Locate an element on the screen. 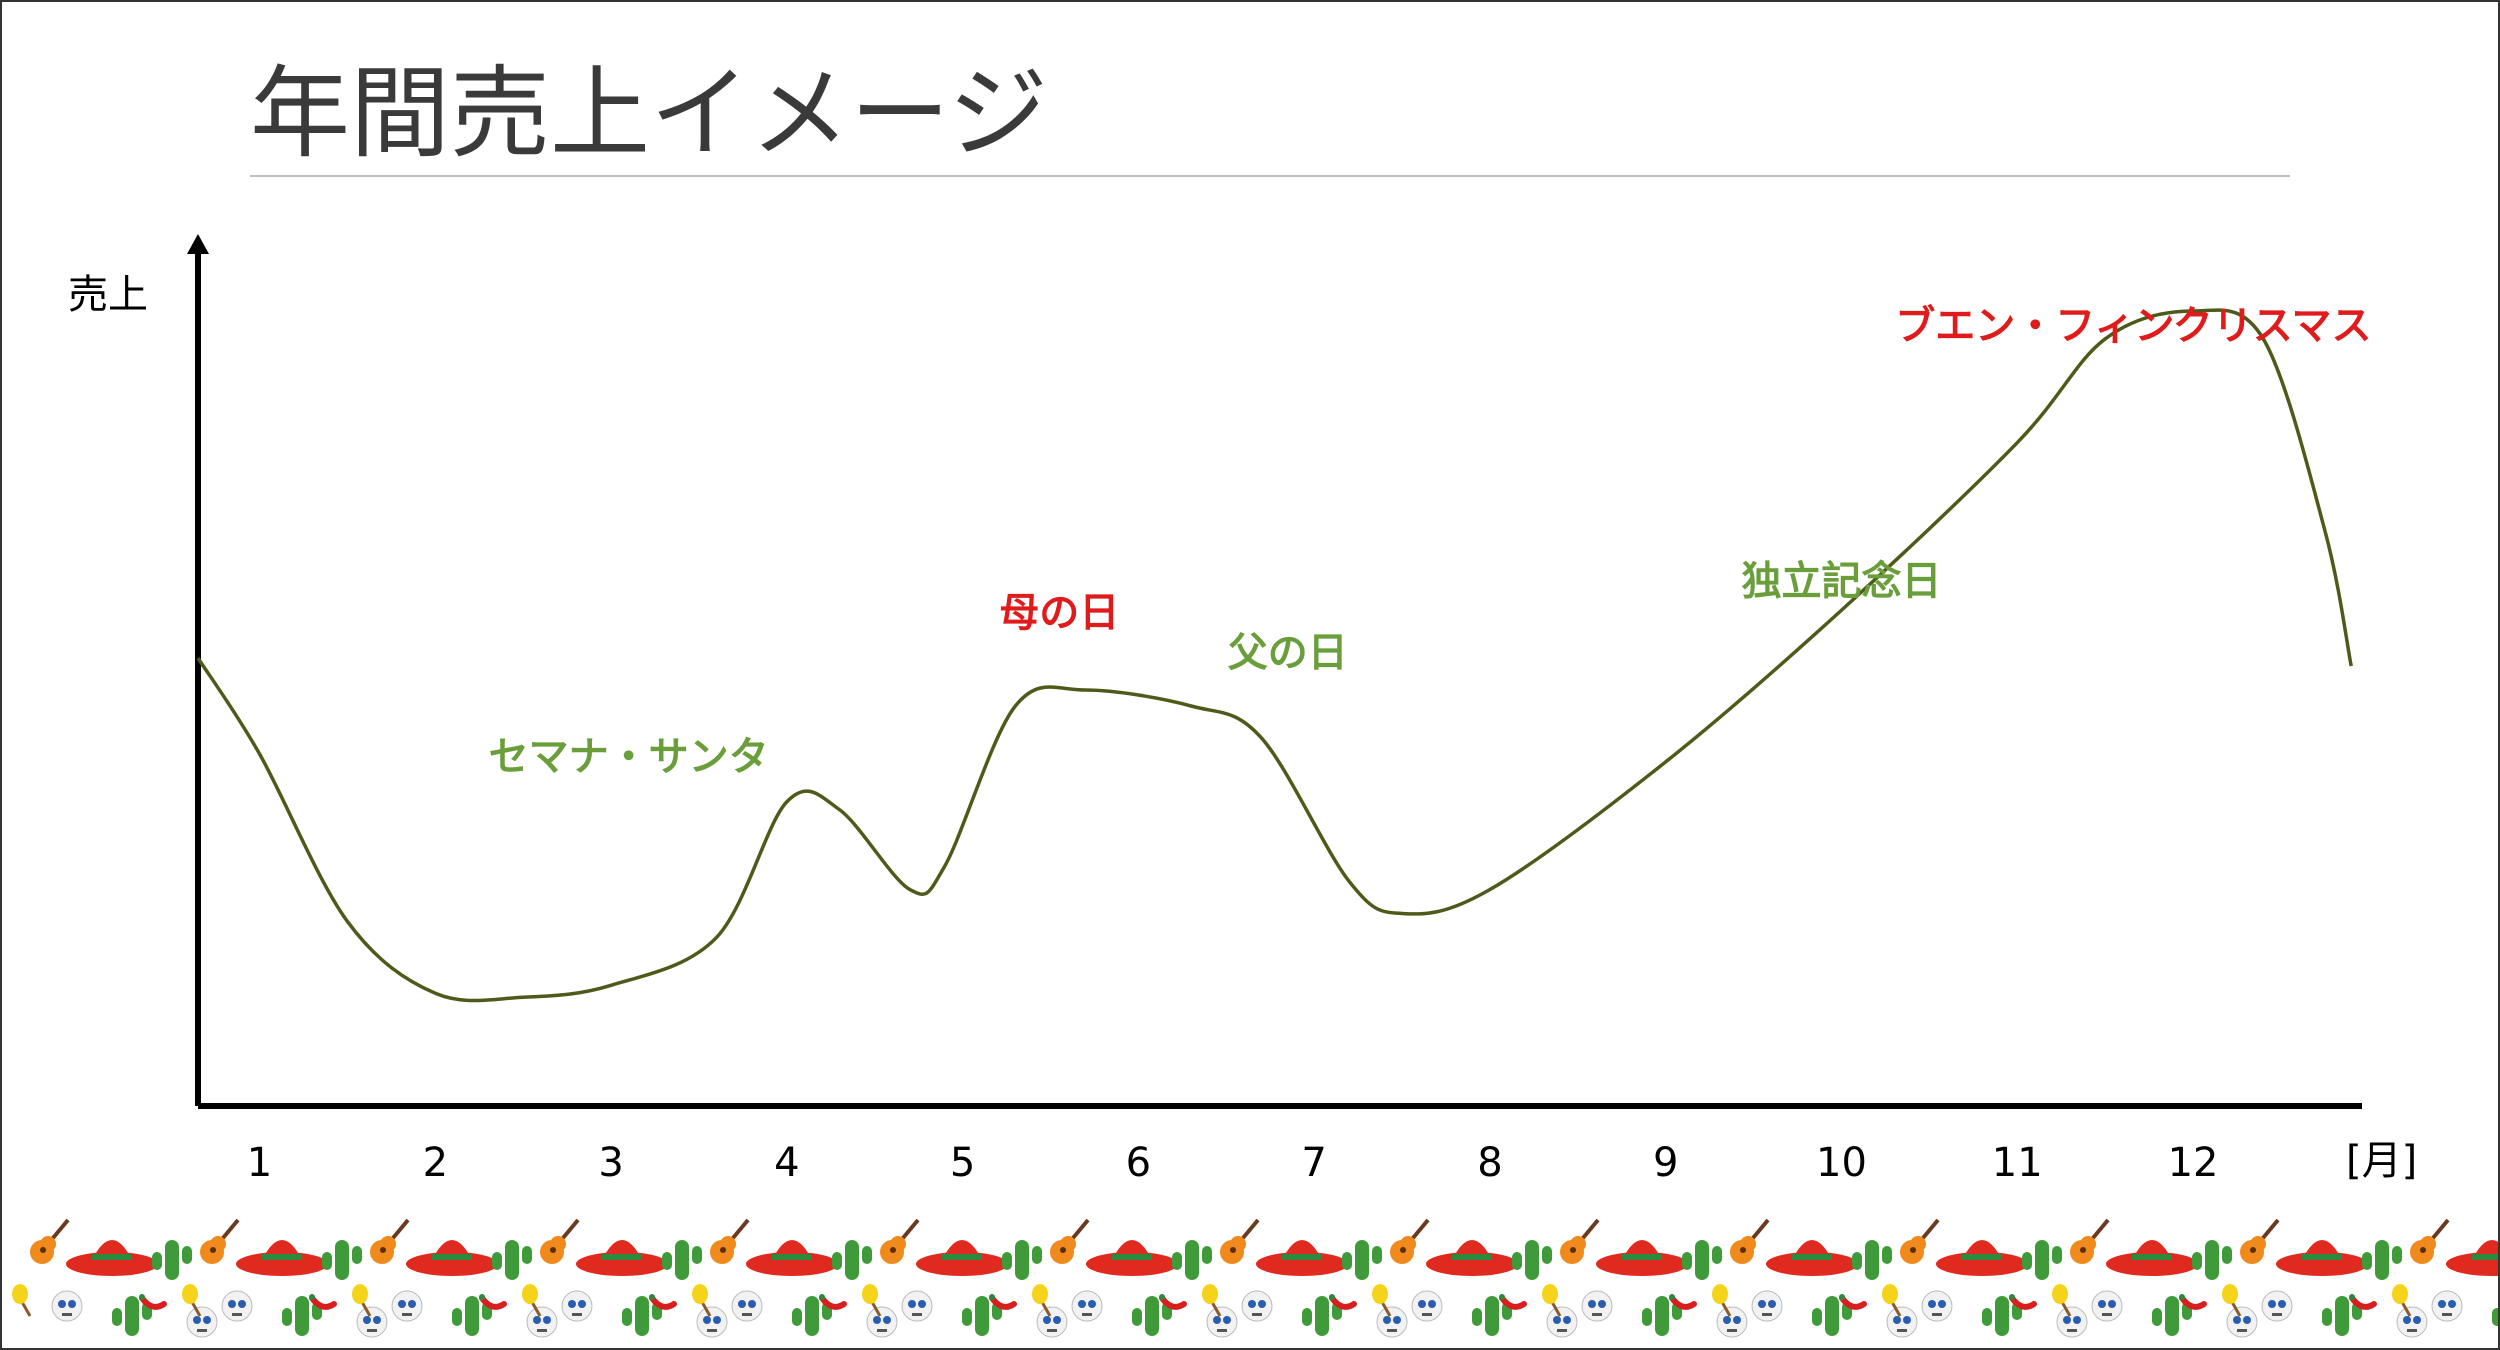 The image size is (2500, 1350). event-label-3: 独立記念日 is located at coordinates (1841, 581).